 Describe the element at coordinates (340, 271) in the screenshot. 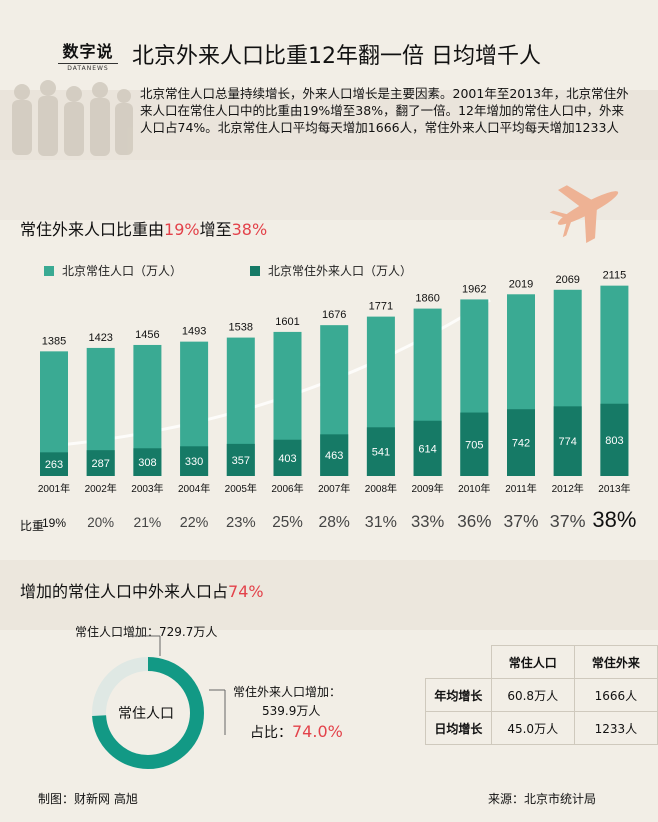

I see `legend-migrant-label: 北京常住外来人口（万人）` at that location.